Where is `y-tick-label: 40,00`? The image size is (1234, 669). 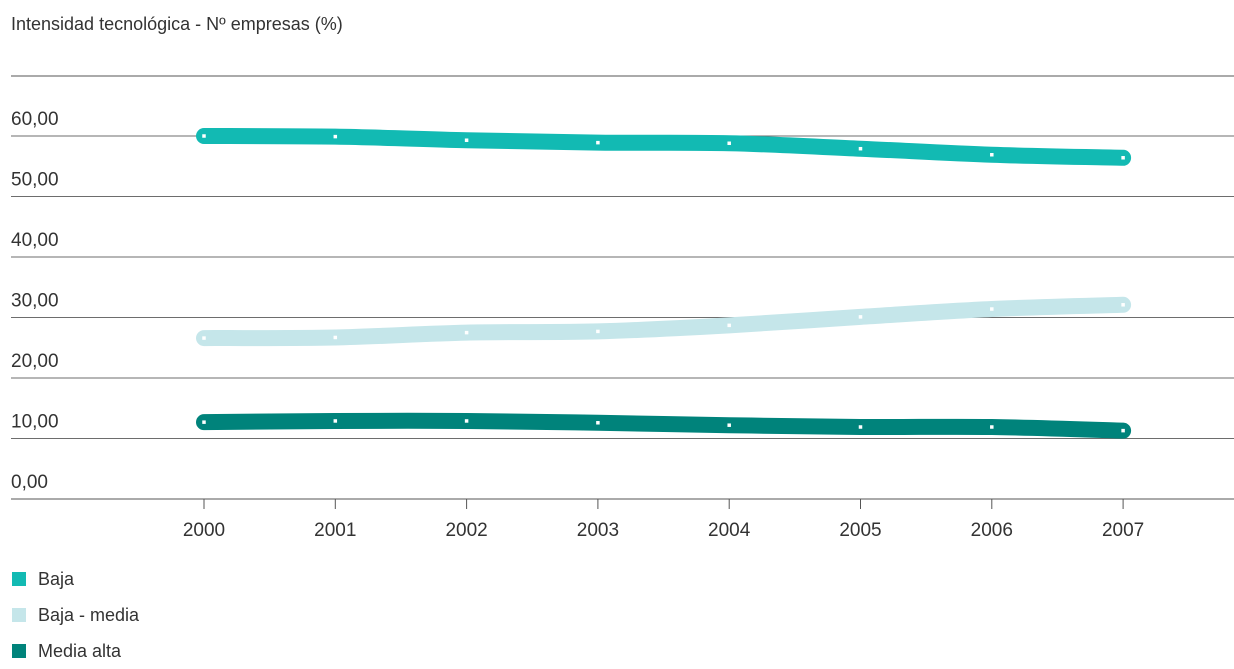
y-tick-label: 40,00 is located at coordinates (35, 240).